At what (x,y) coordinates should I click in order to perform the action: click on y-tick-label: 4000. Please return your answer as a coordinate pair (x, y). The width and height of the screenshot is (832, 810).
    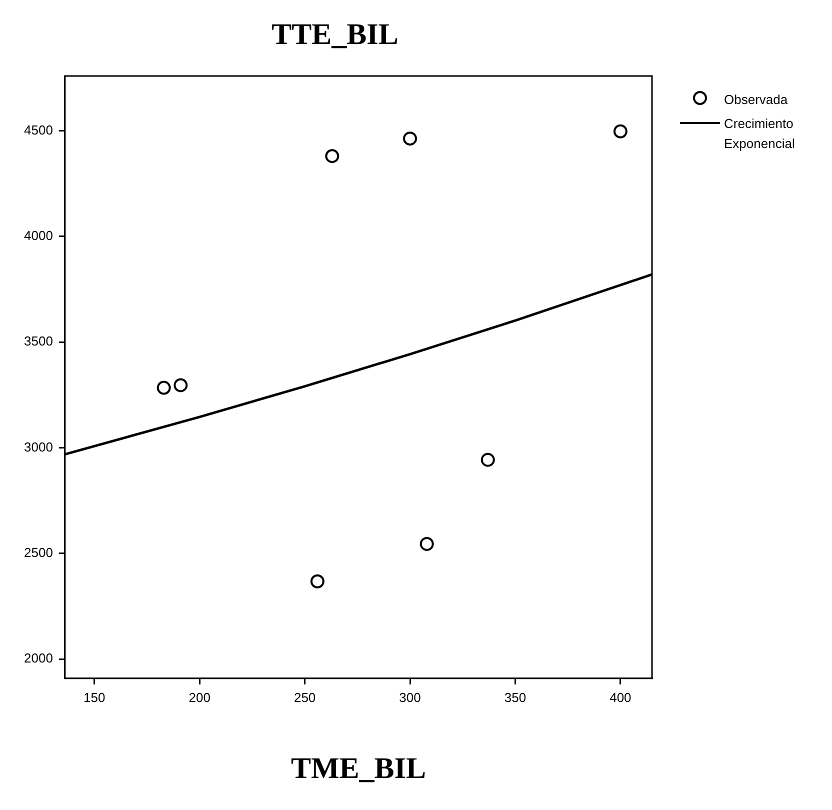
    Looking at the image, I should click on (38, 236).